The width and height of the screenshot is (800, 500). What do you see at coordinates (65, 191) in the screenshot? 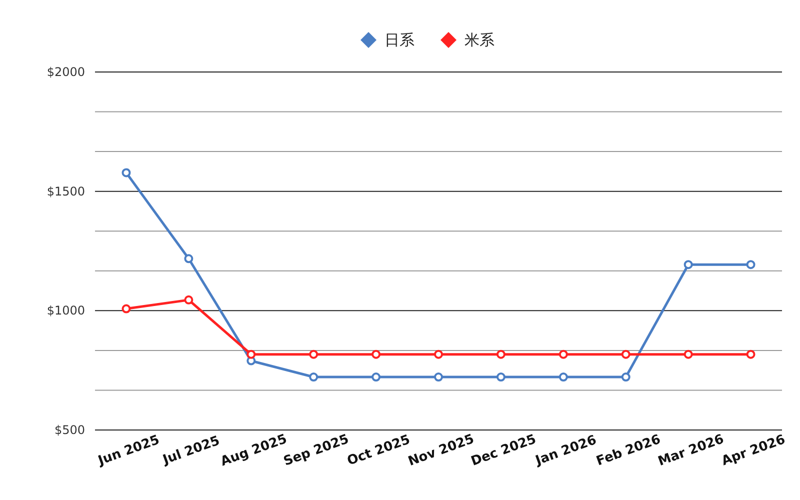
I see `y-tick-label: $1500` at bounding box center [65, 191].